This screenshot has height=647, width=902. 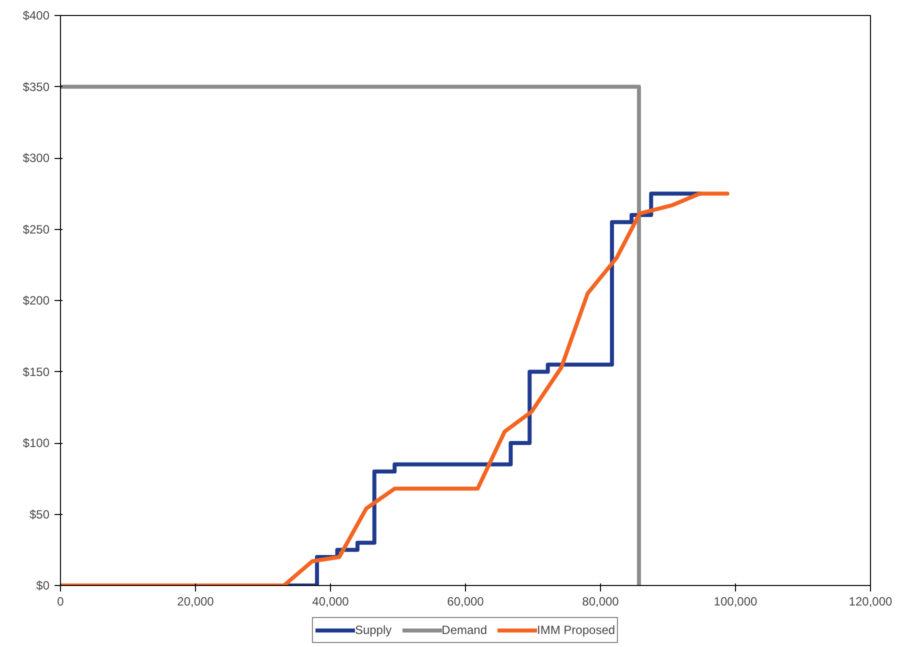 What do you see at coordinates (465, 601) in the screenshot?
I see `x-tick-label: 60,000` at bounding box center [465, 601].